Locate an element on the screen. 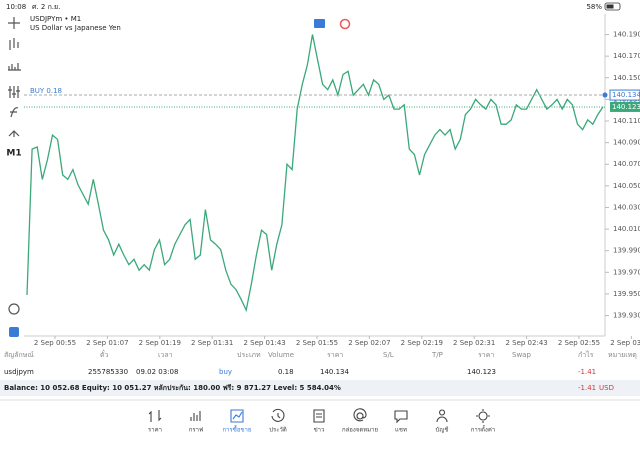  battery-icon is located at coordinates (612, 6).